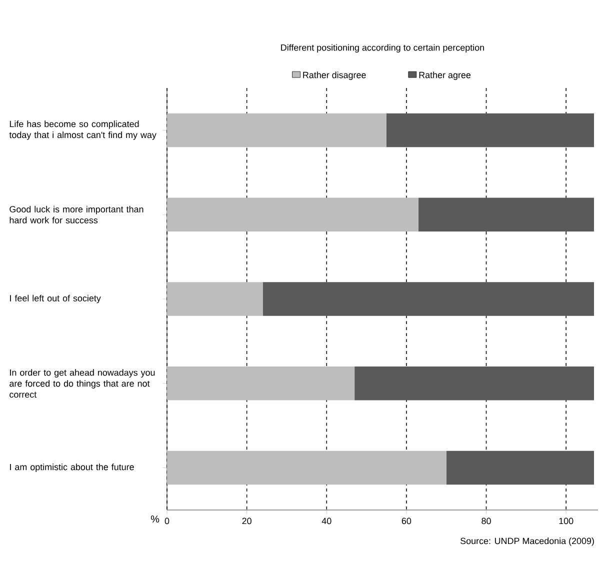  I want to click on x-tick-label: 0, so click(167, 521).